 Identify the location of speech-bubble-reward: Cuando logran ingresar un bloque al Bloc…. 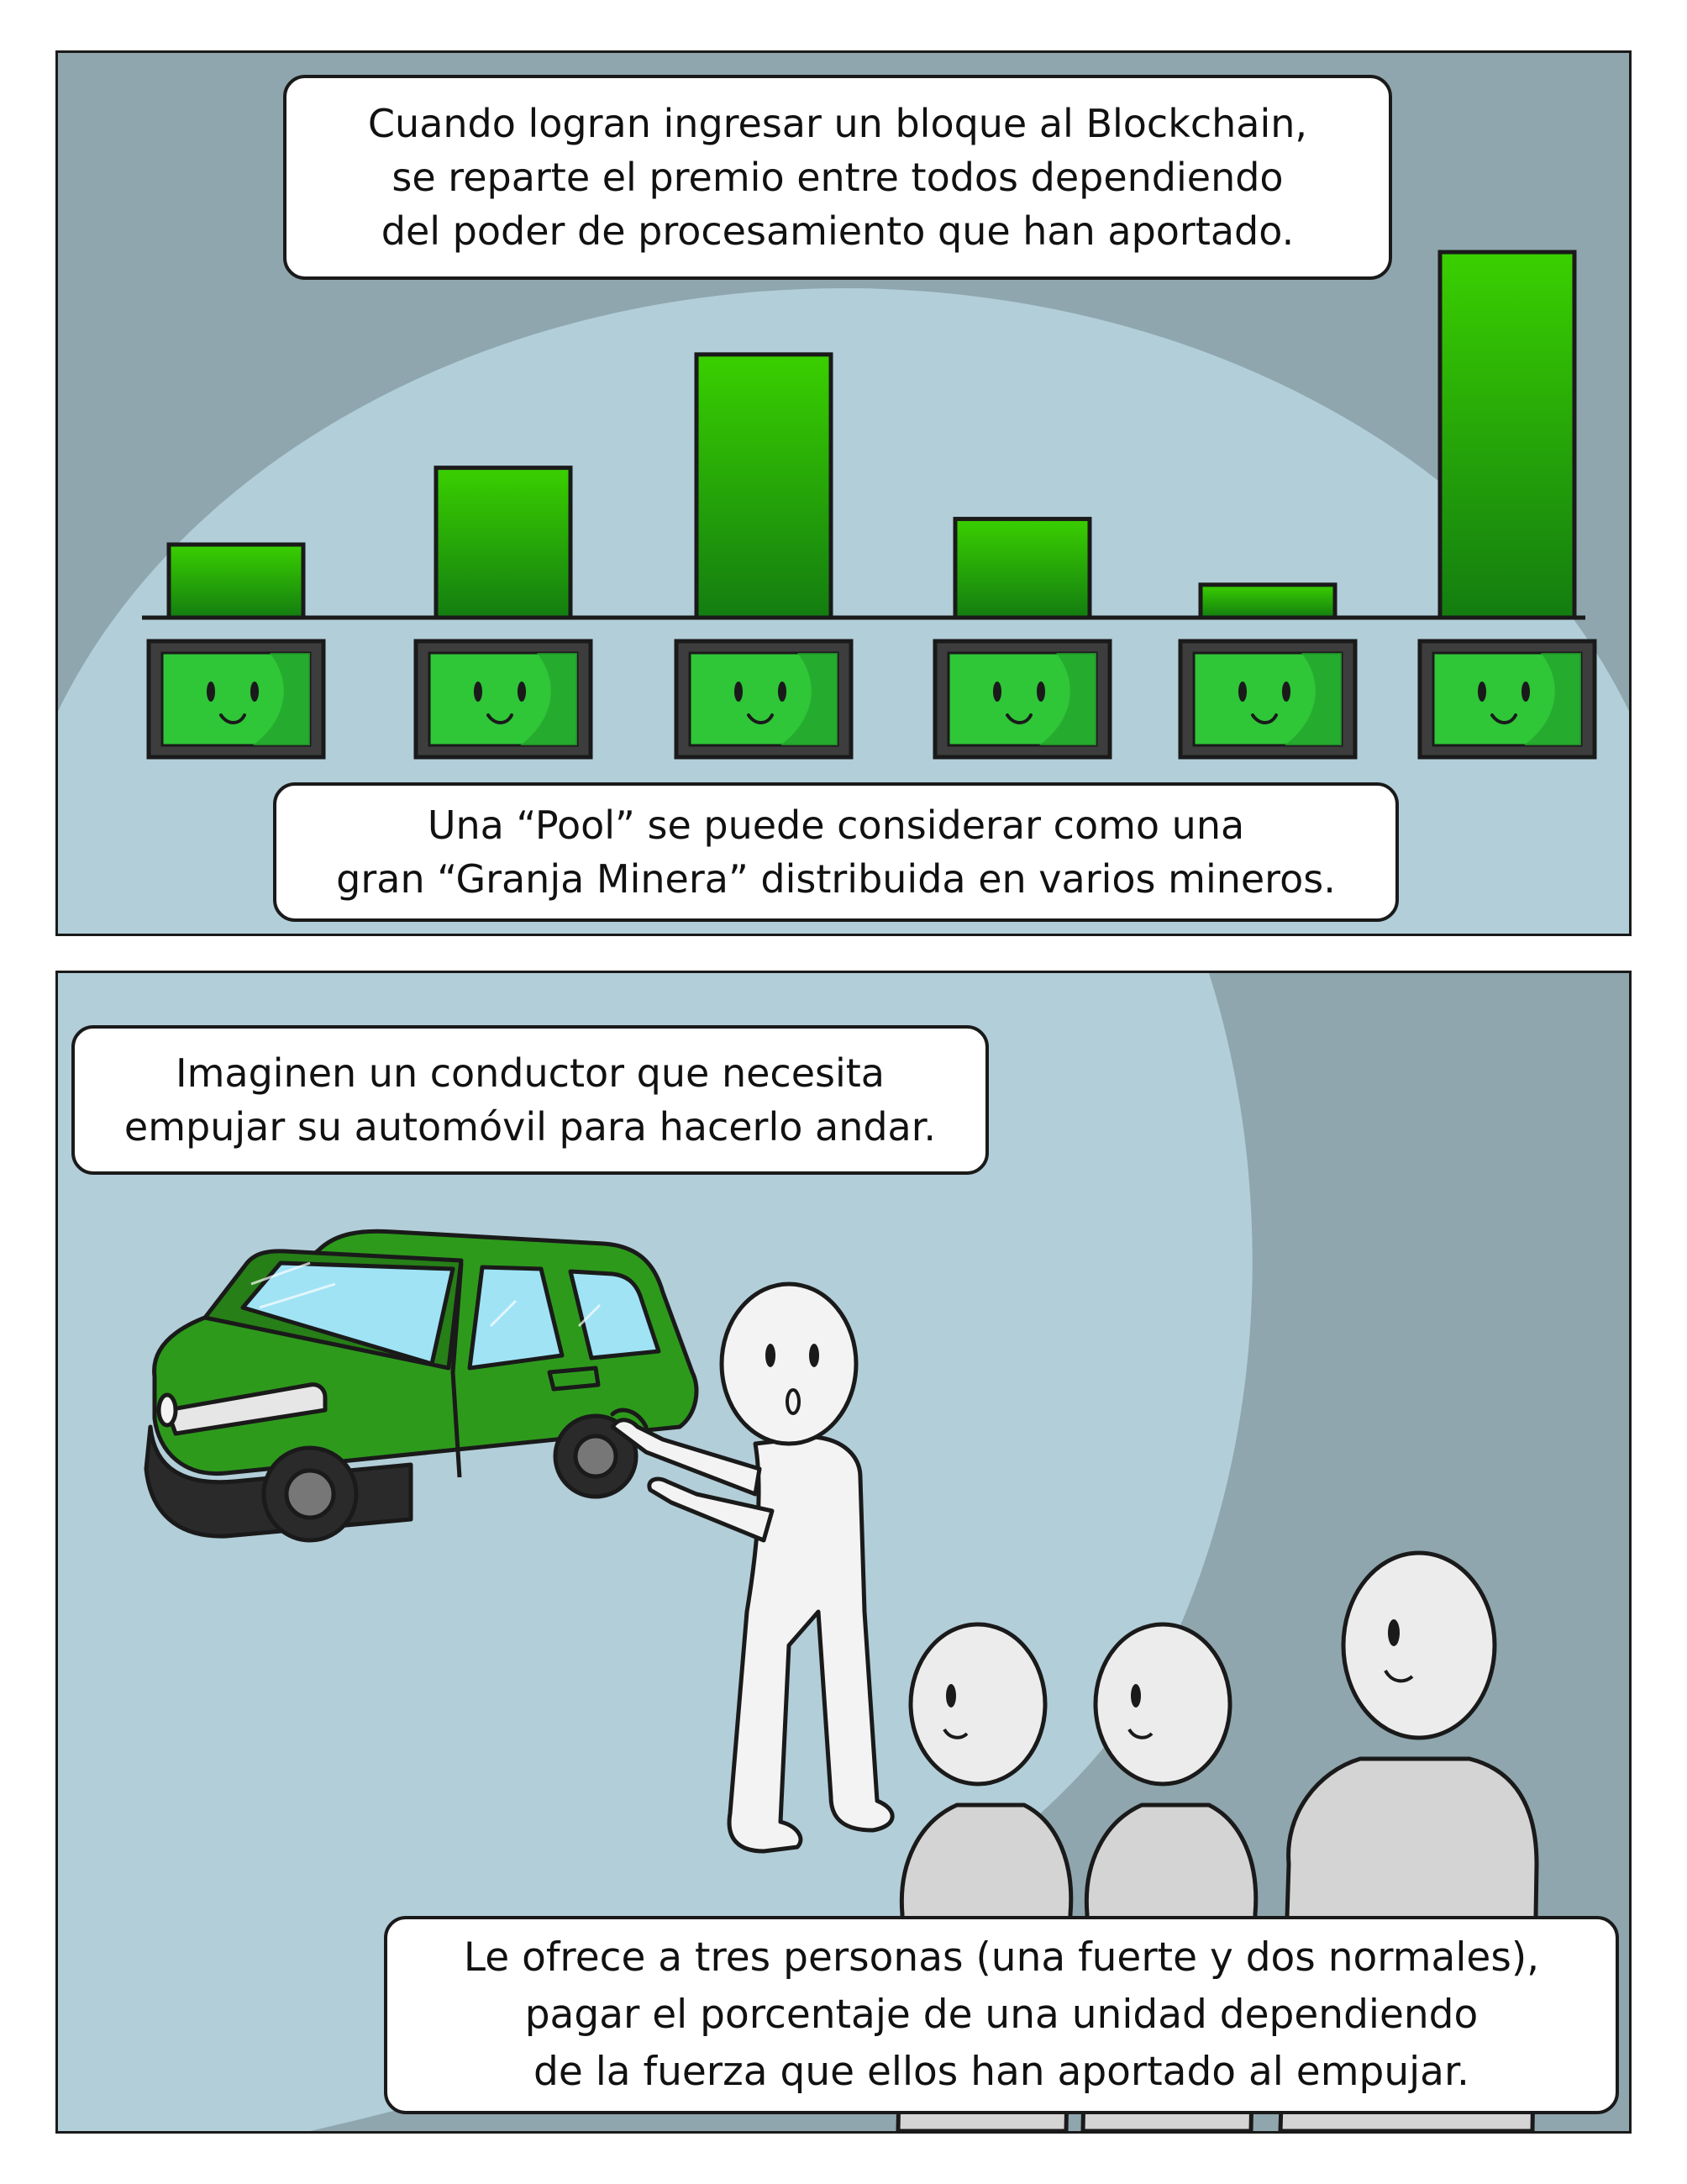
(837, 177).